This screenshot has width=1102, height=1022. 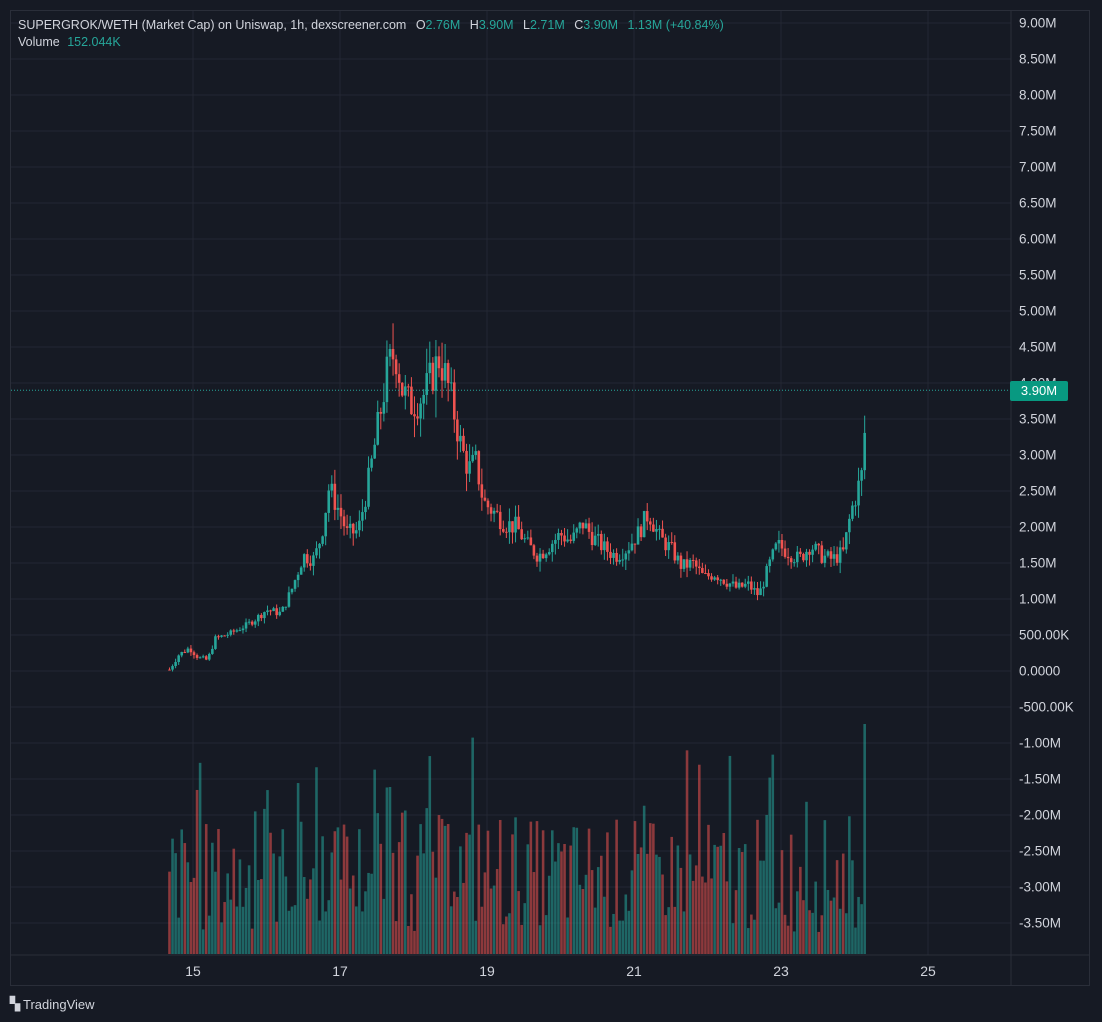 What do you see at coordinates (579, 25) in the screenshot?
I see `close-label: C` at bounding box center [579, 25].